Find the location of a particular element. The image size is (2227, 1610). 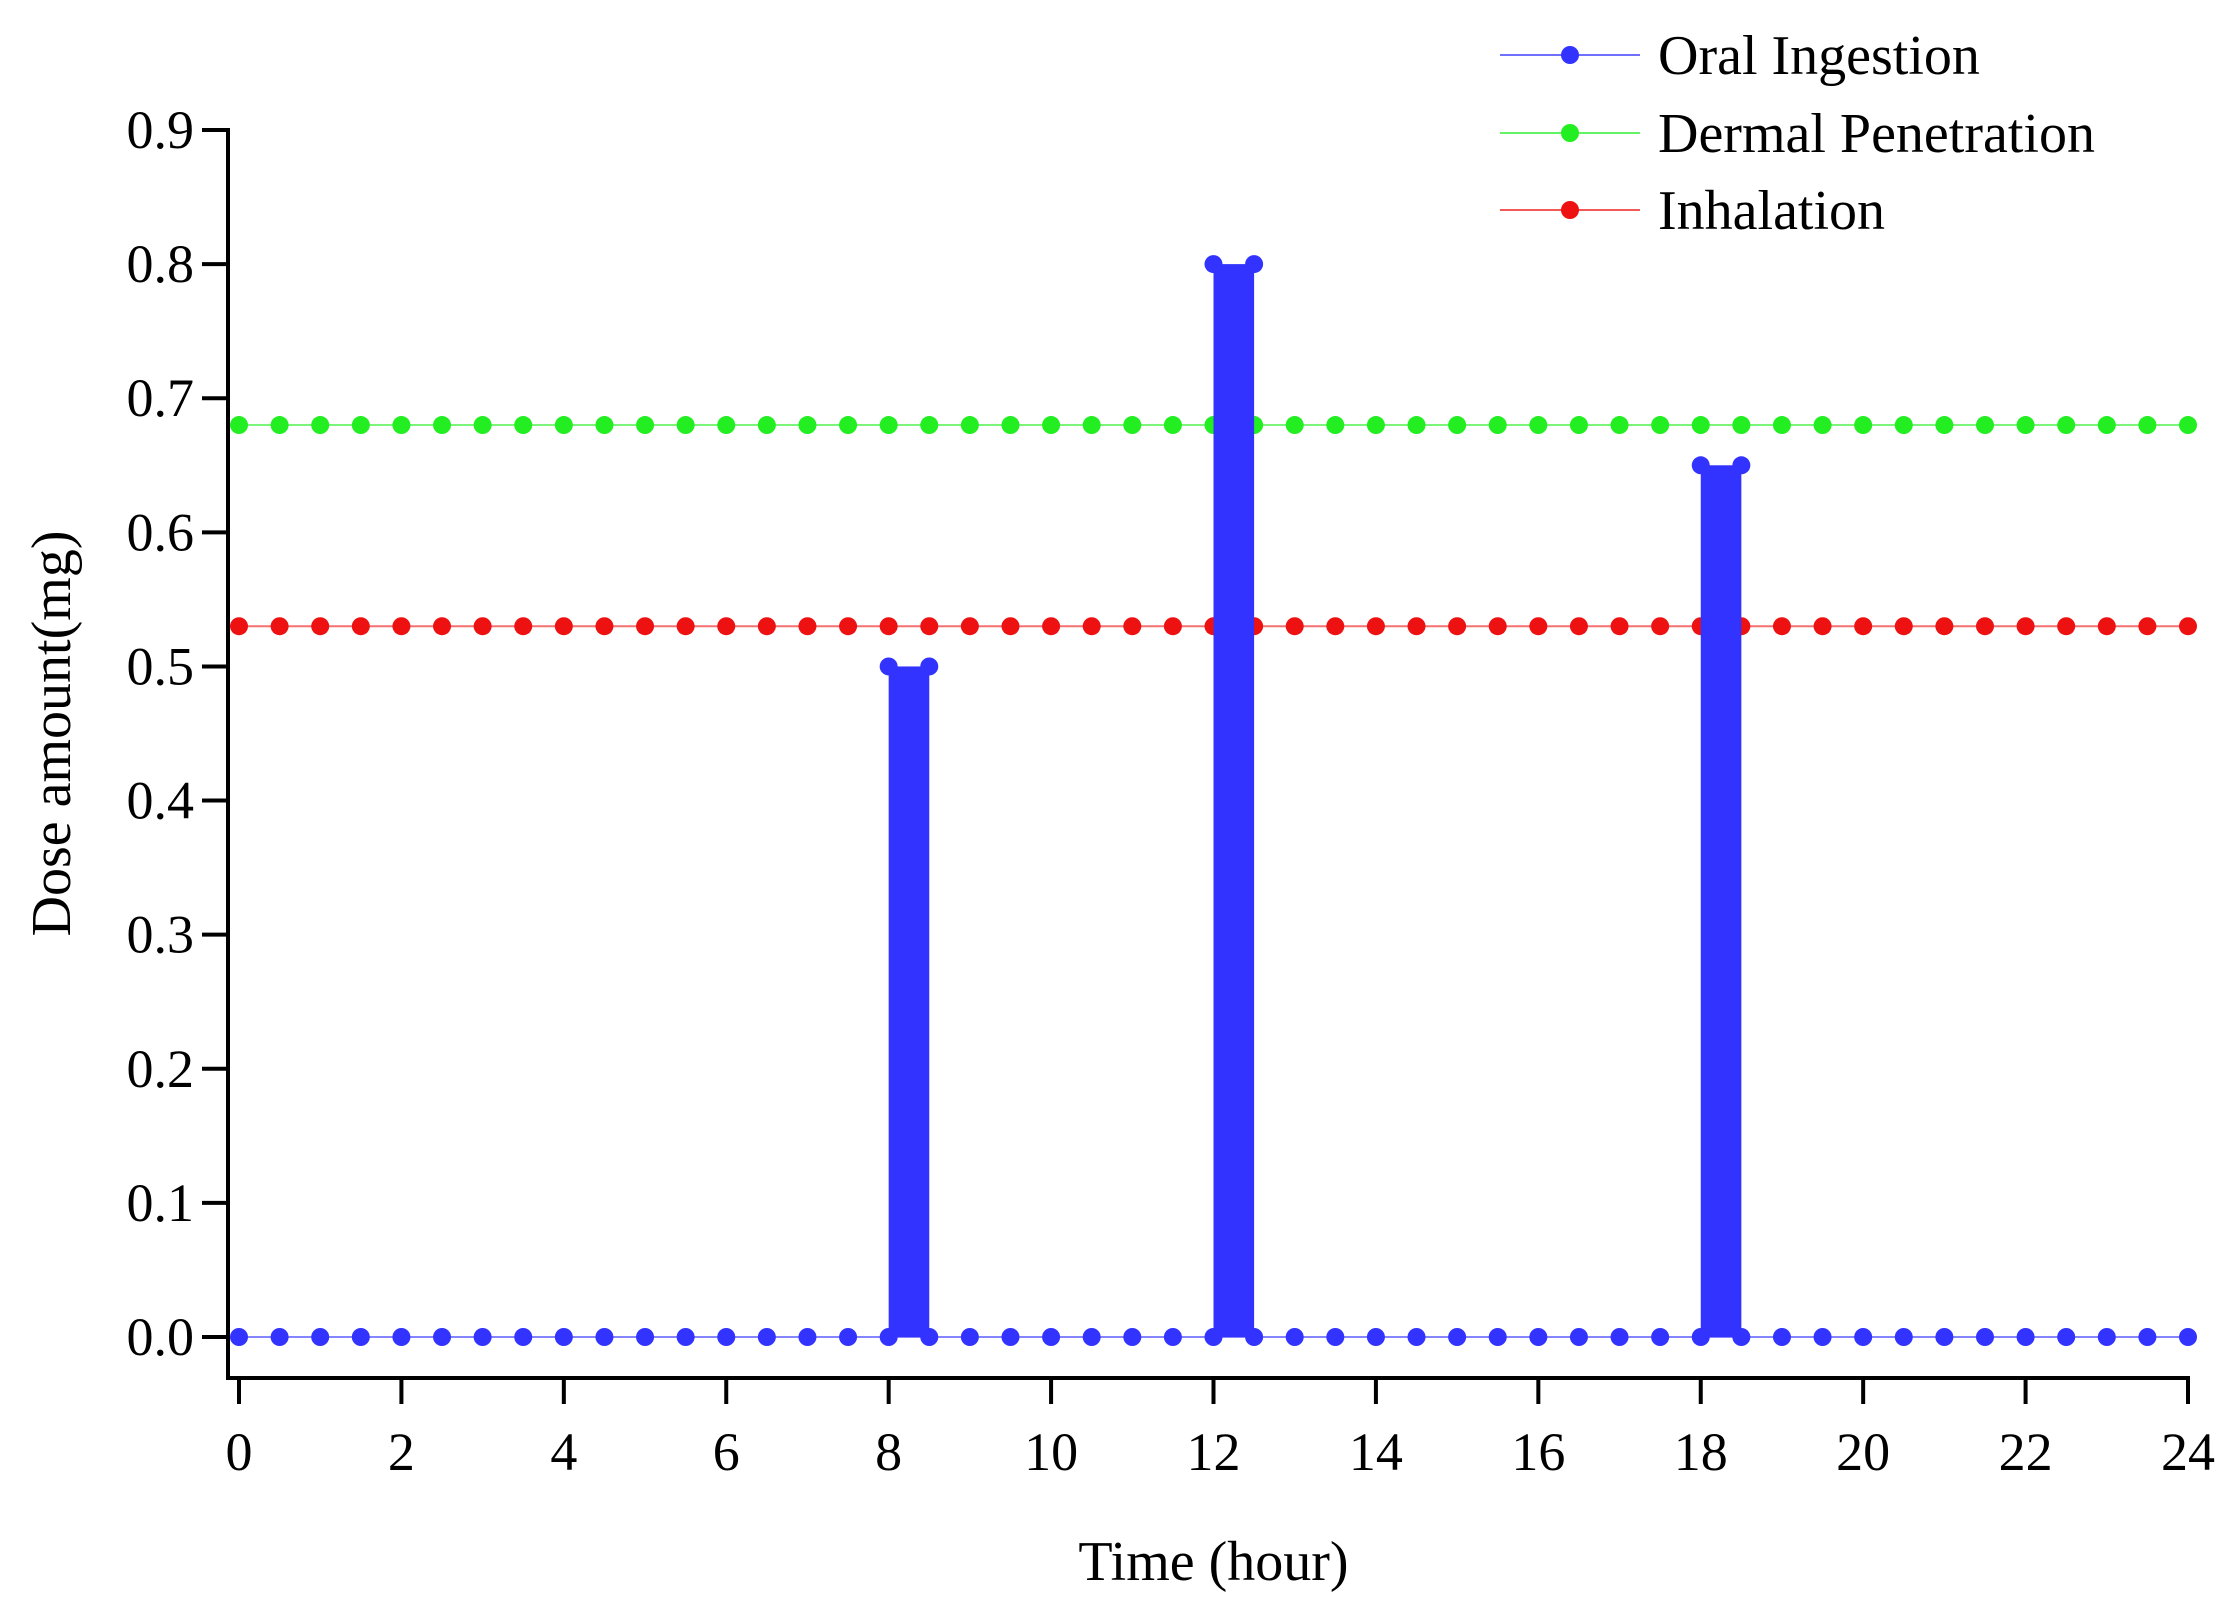

y-tick-label: 0.5 is located at coordinates (161, 666).